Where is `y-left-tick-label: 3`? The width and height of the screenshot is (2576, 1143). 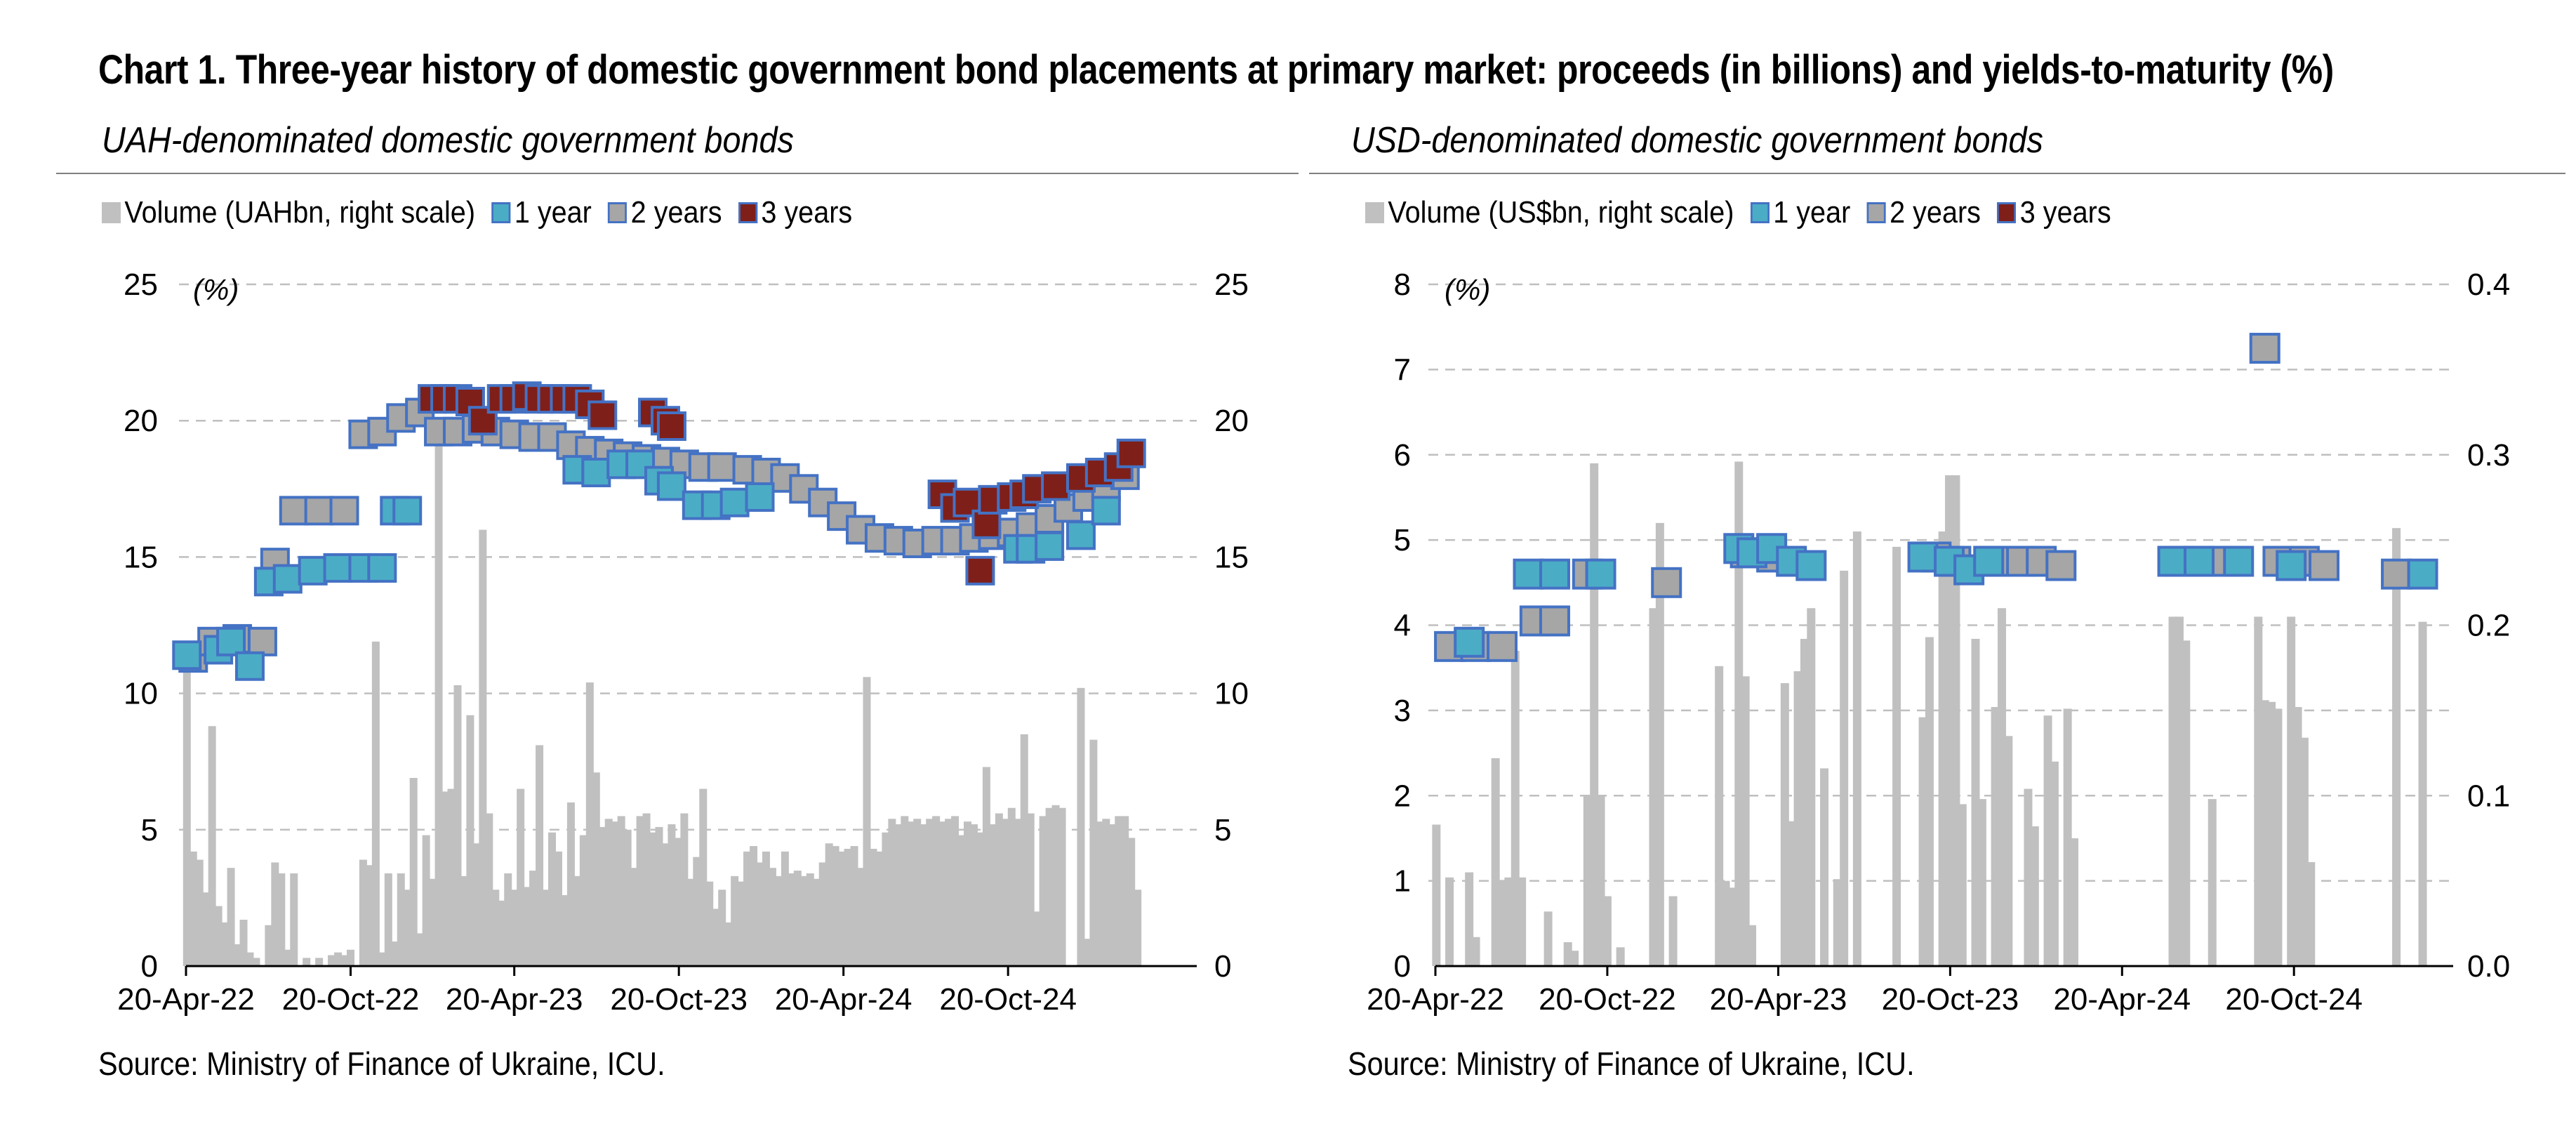
y-left-tick-label: 3 is located at coordinates (1403, 711).